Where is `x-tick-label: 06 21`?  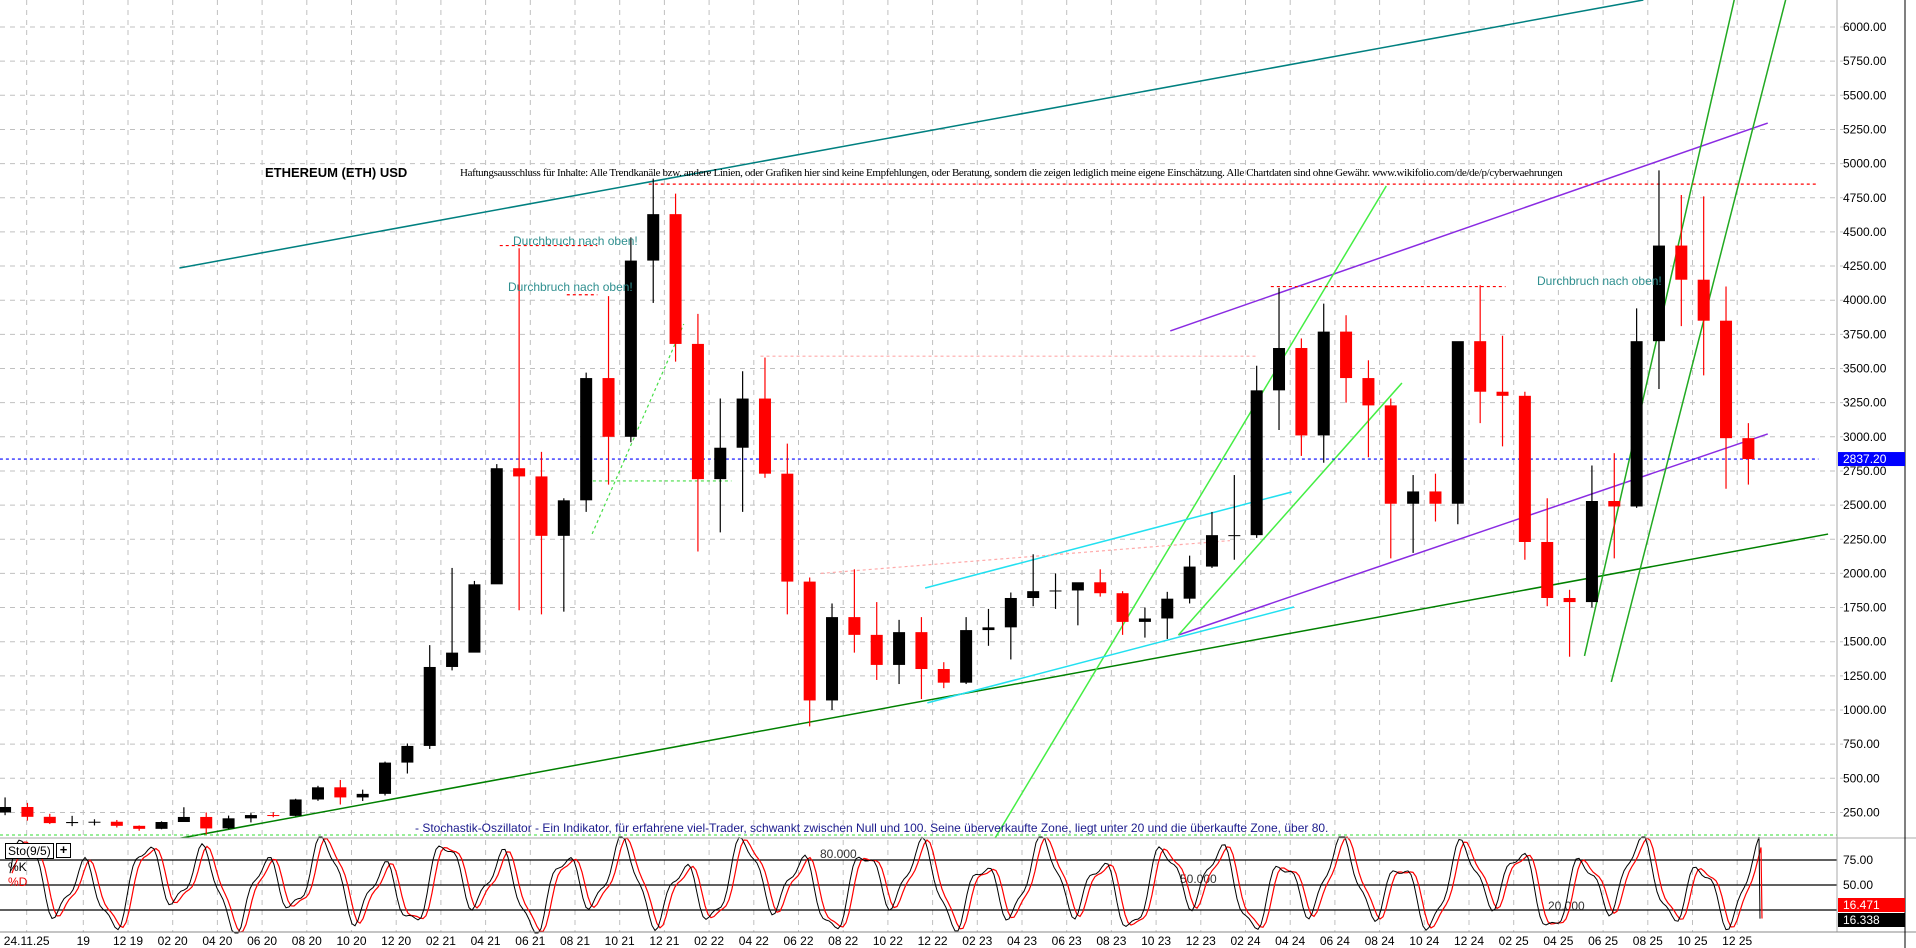
x-tick-label: 06 21 is located at coordinates (530, 941).